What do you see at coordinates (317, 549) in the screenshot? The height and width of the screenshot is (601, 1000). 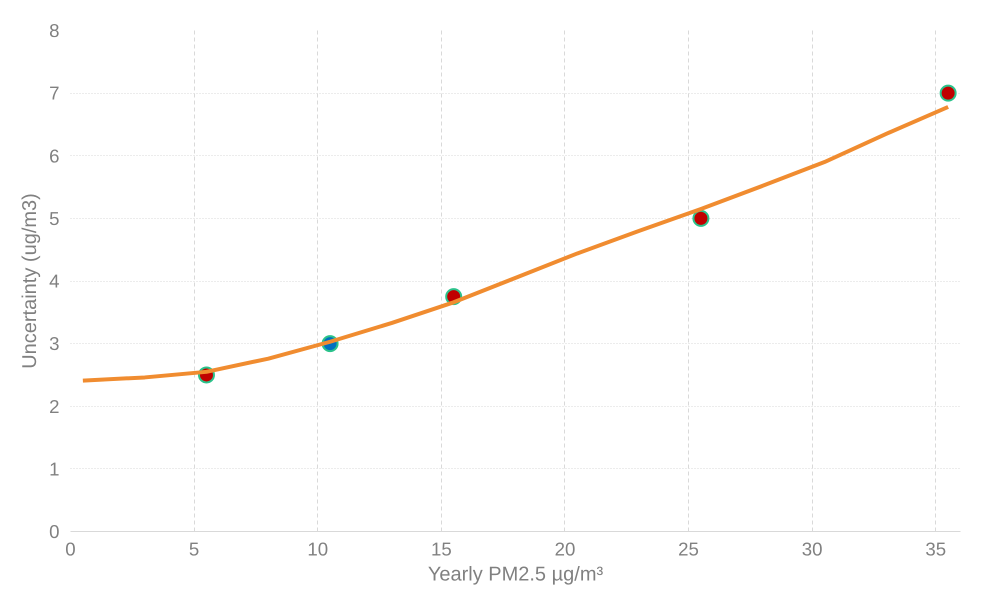 I see `x-tick-label: 10` at bounding box center [317, 549].